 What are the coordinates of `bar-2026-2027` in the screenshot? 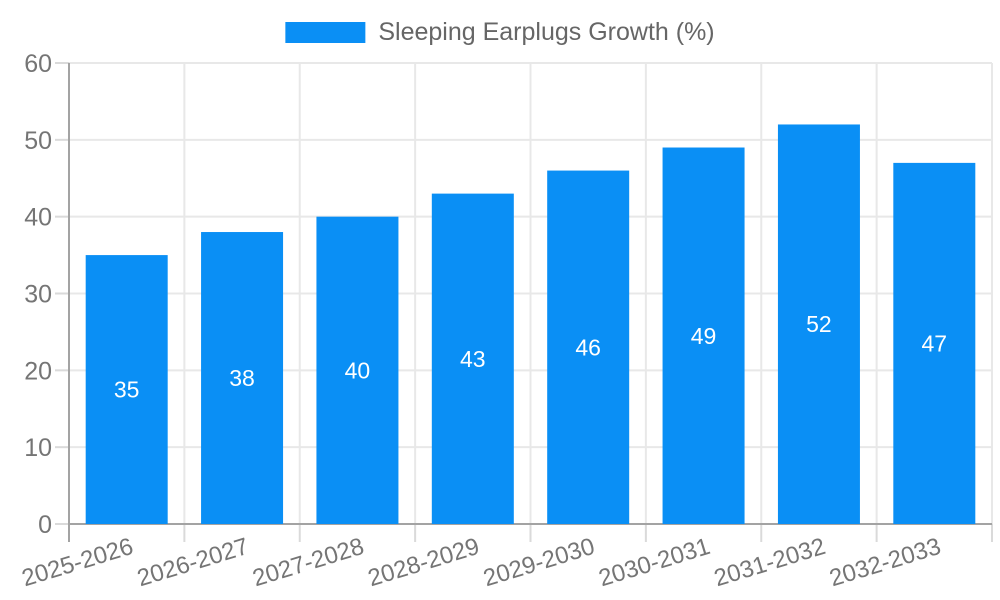 It's located at (242, 378).